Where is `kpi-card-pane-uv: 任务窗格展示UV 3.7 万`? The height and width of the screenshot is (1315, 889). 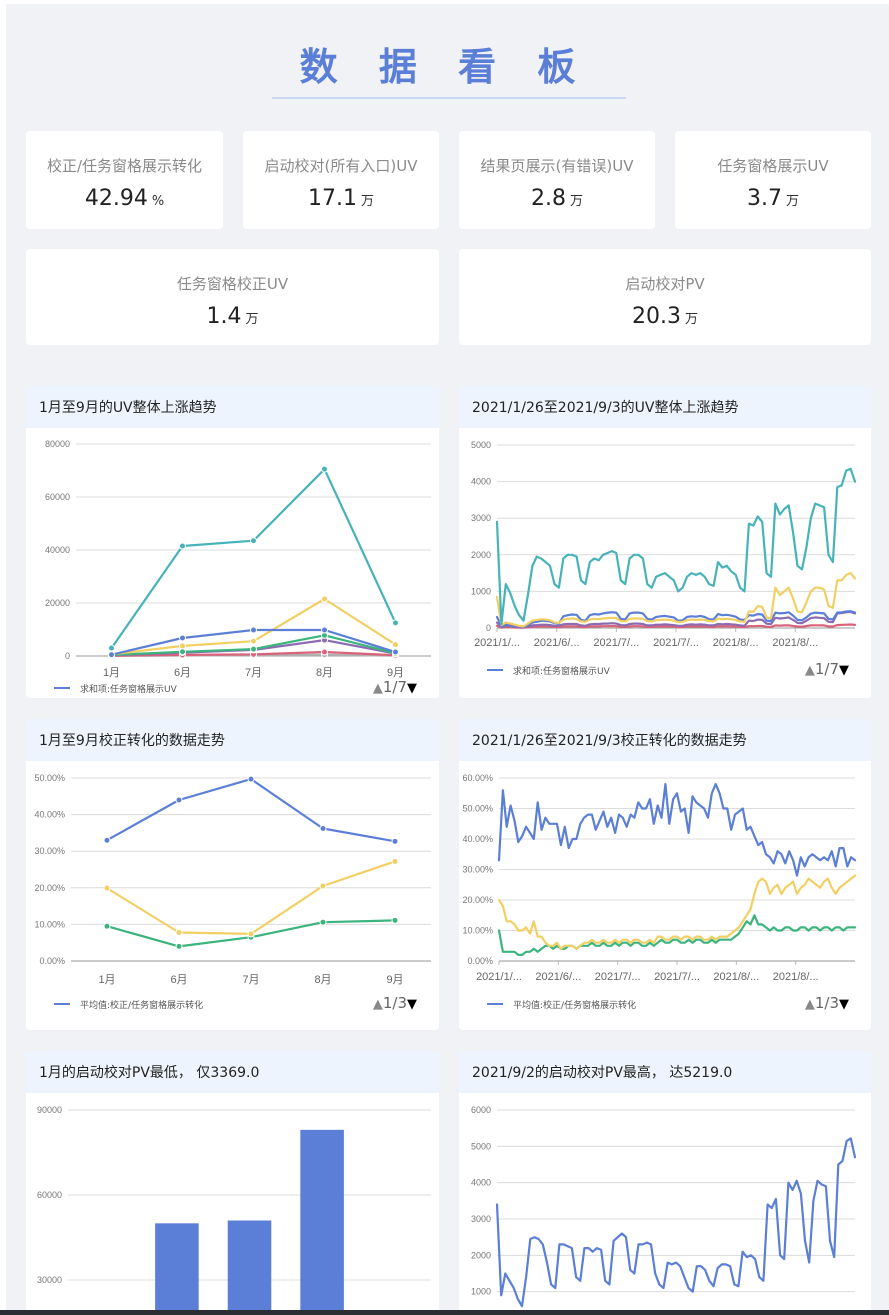
kpi-card-pane-uv: 任务窗格展示UV 3.7 万 is located at coordinates (773, 180).